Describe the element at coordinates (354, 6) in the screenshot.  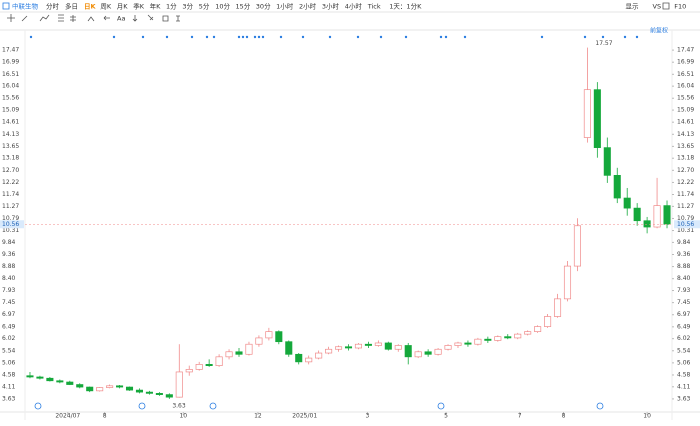
I see `period-tab: 4小时` at that location.